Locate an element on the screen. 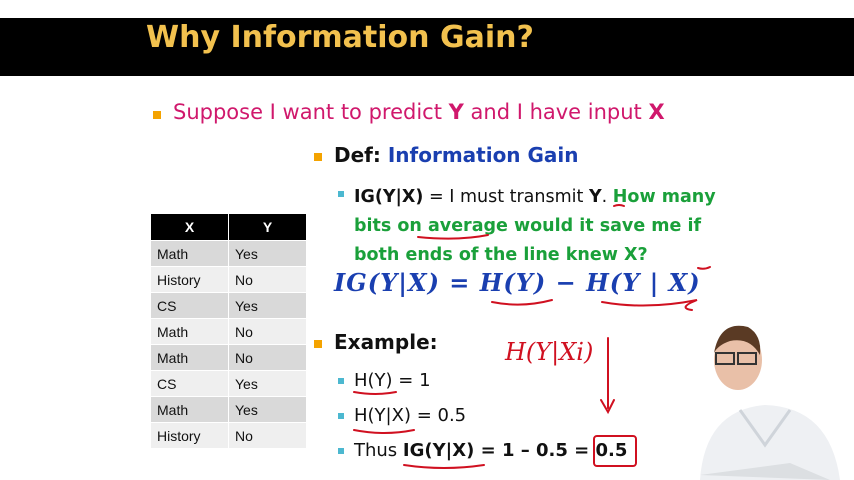  underline-ex-hy is located at coordinates (375, 393).